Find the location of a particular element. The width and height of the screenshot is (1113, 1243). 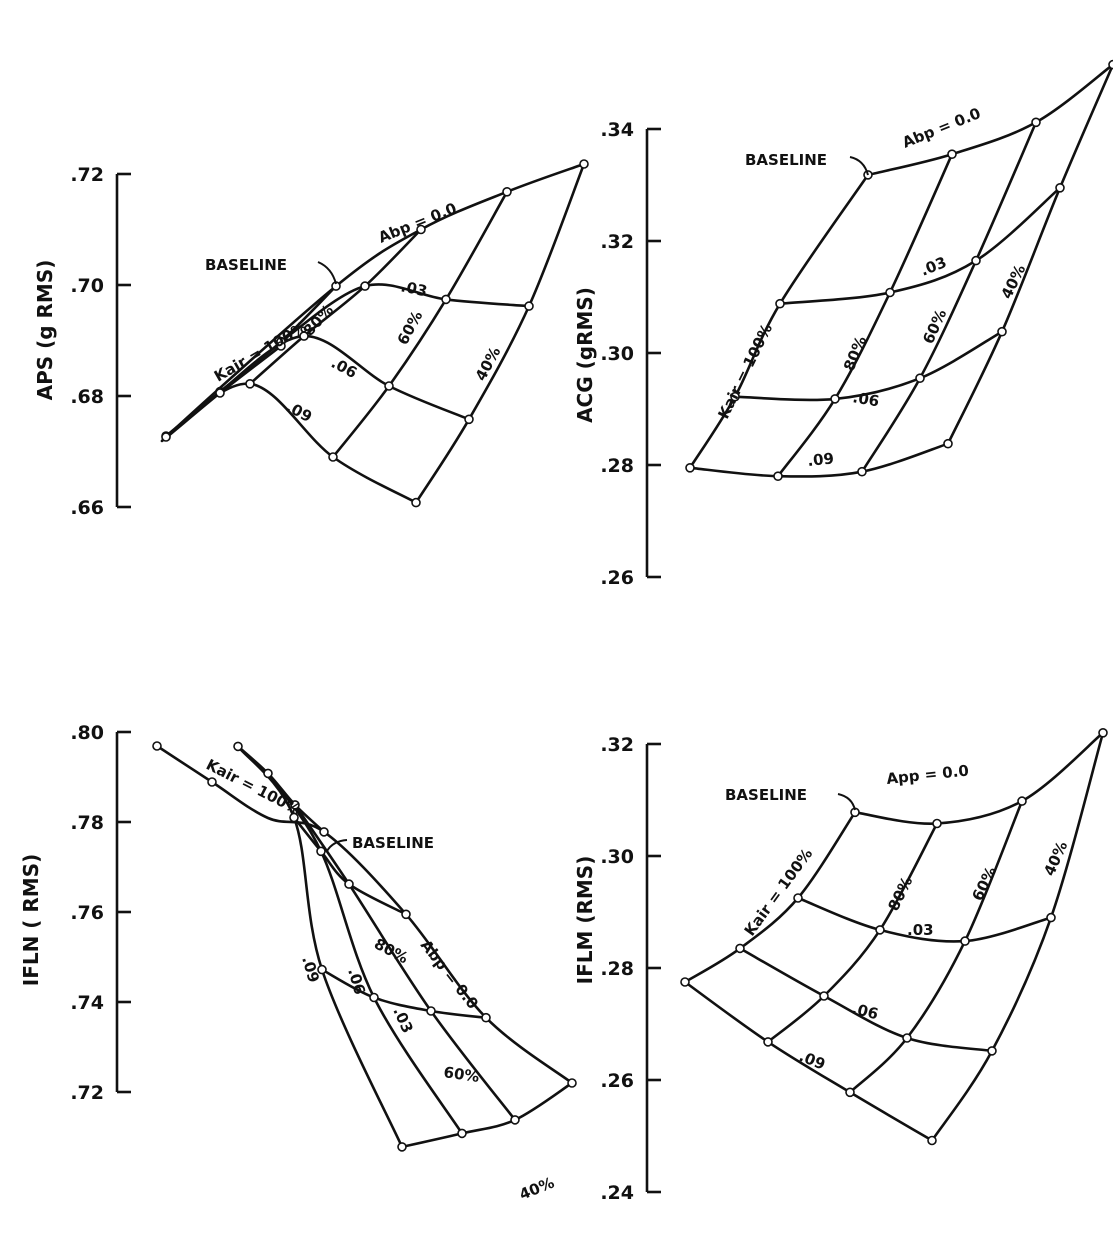

y-tick-label: .32 is located at coordinates (617, 242).